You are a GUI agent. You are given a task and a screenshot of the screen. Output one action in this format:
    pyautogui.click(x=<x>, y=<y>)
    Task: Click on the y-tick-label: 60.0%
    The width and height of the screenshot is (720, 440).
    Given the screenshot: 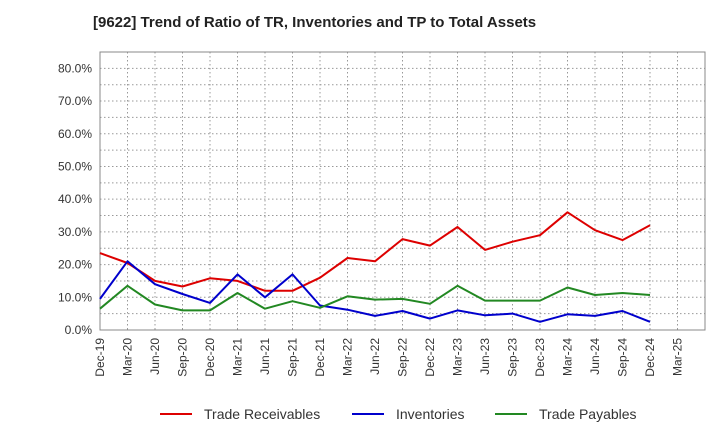 What is the action you would take?
    pyautogui.click(x=75, y=134)
    